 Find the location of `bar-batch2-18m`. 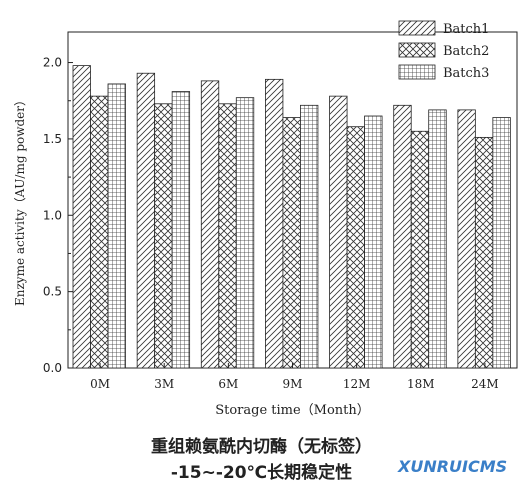

bar-batch2-18m is located at coordinates (420, 249).